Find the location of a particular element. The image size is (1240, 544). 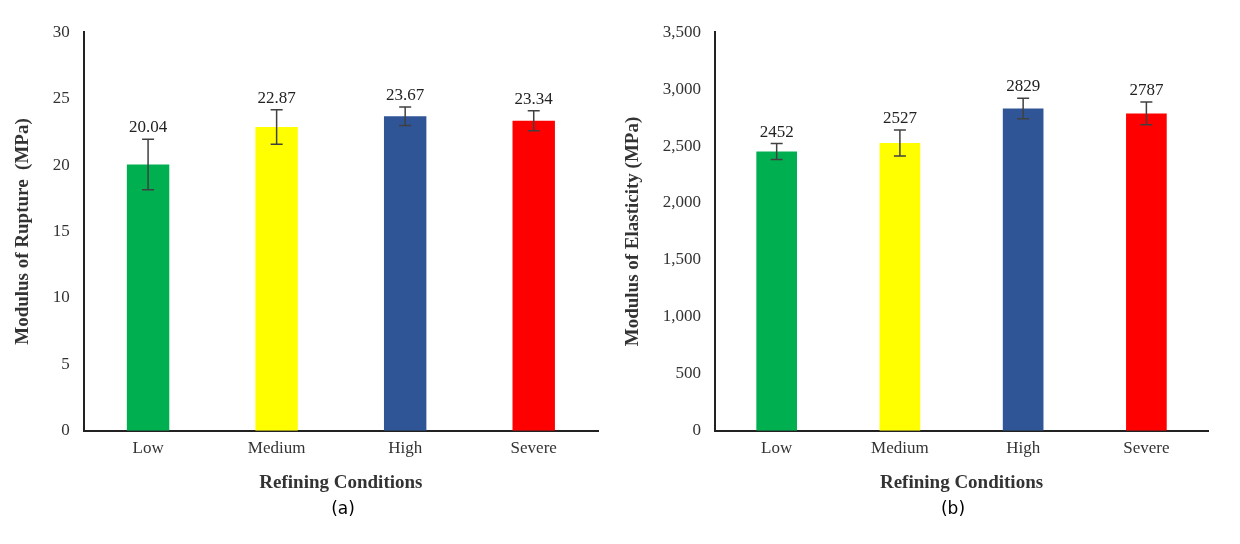

data-label: 2452 is located at coordinates (776, 131).